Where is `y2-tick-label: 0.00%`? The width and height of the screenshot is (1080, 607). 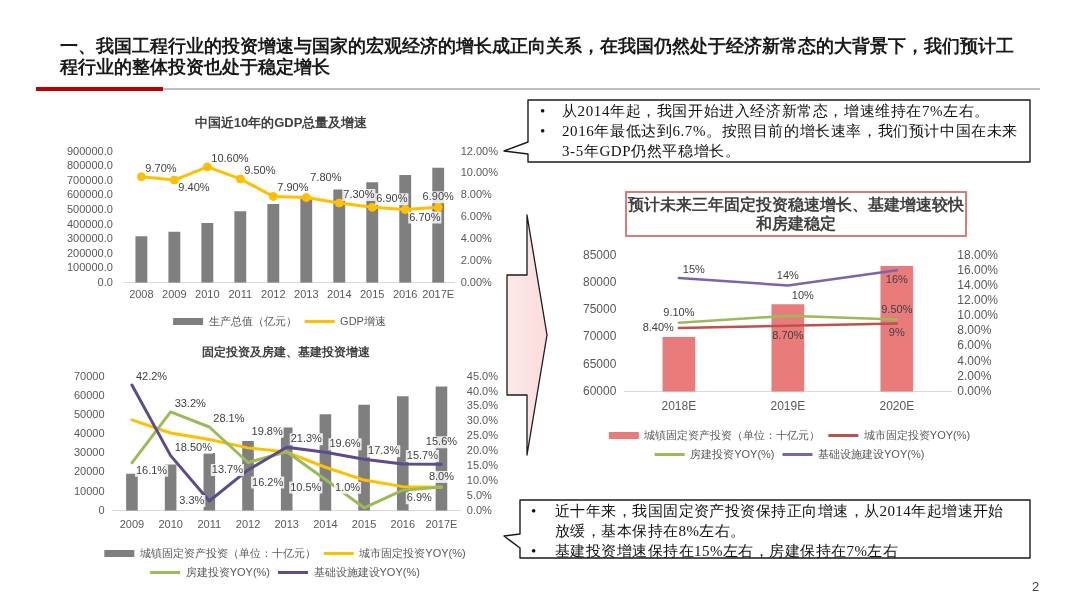 y2-tick-label: 0.00% is located at coordinates (974, 390).